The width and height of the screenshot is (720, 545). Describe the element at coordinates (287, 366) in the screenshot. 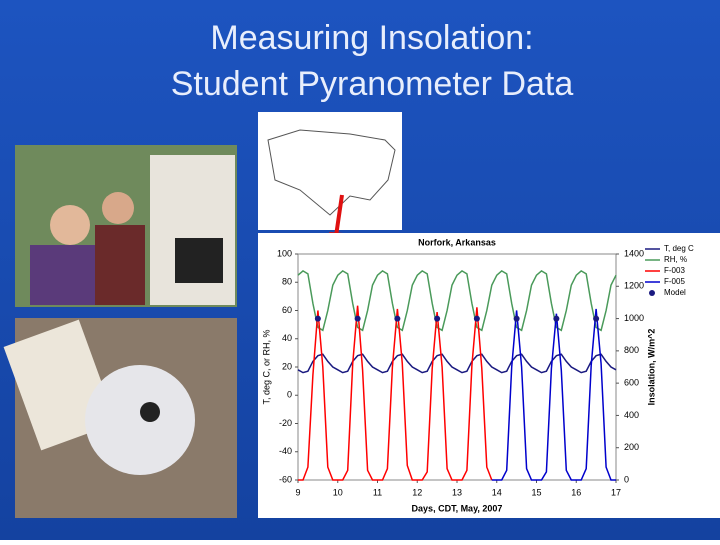

I see `y-tick-label: 20` at that location.